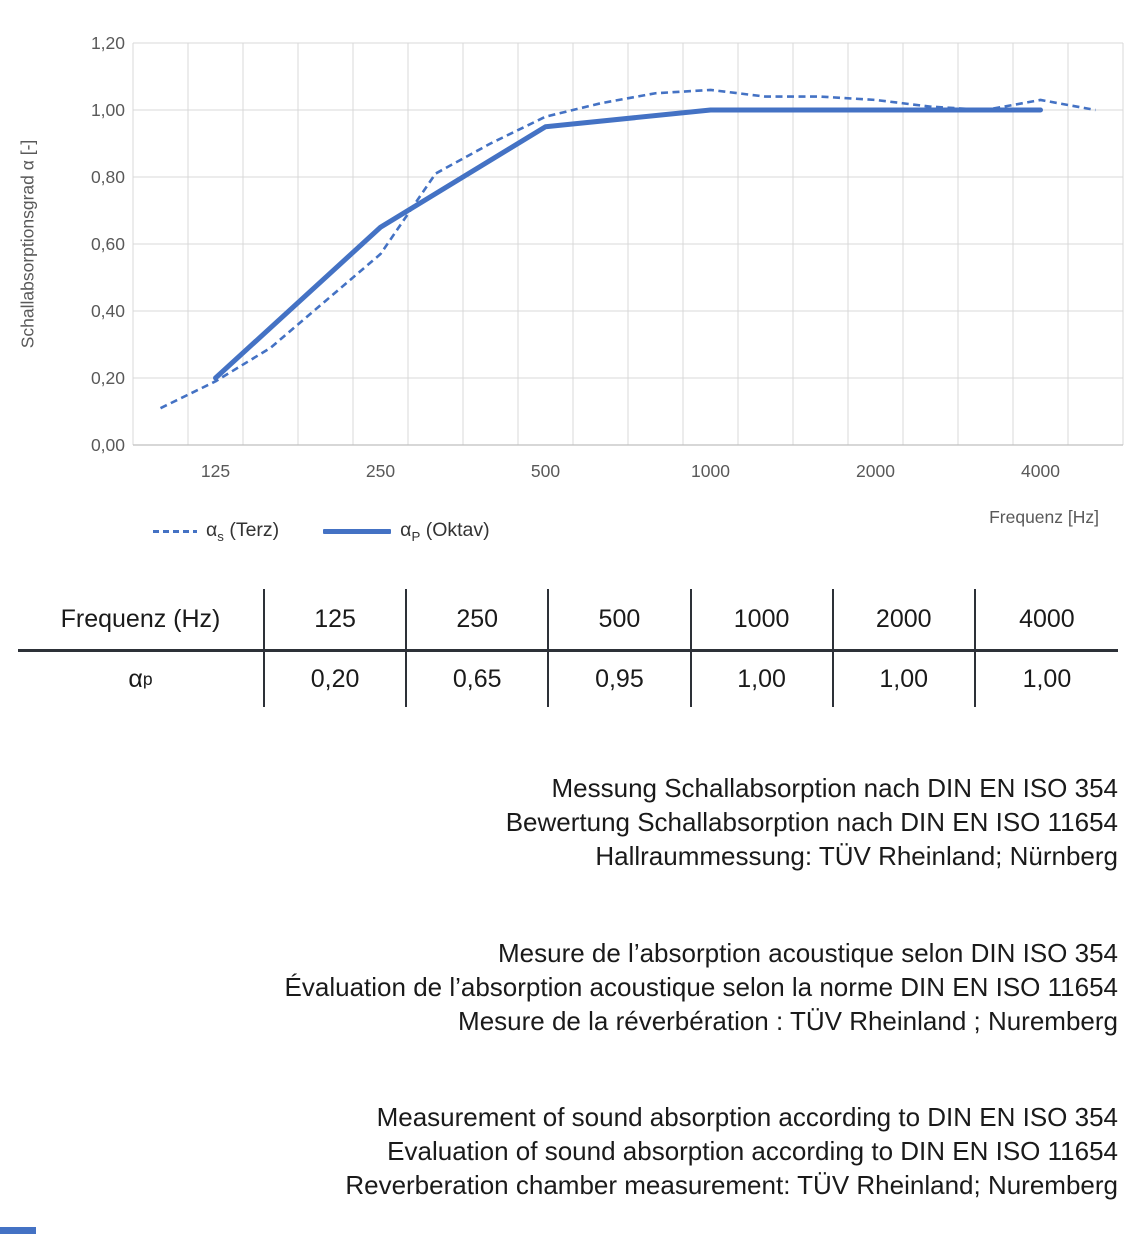 Image resolution: width=1135 pixels, height=1234 pixels. I want to click on y-tick-label: 0,00, so click(107, 445).